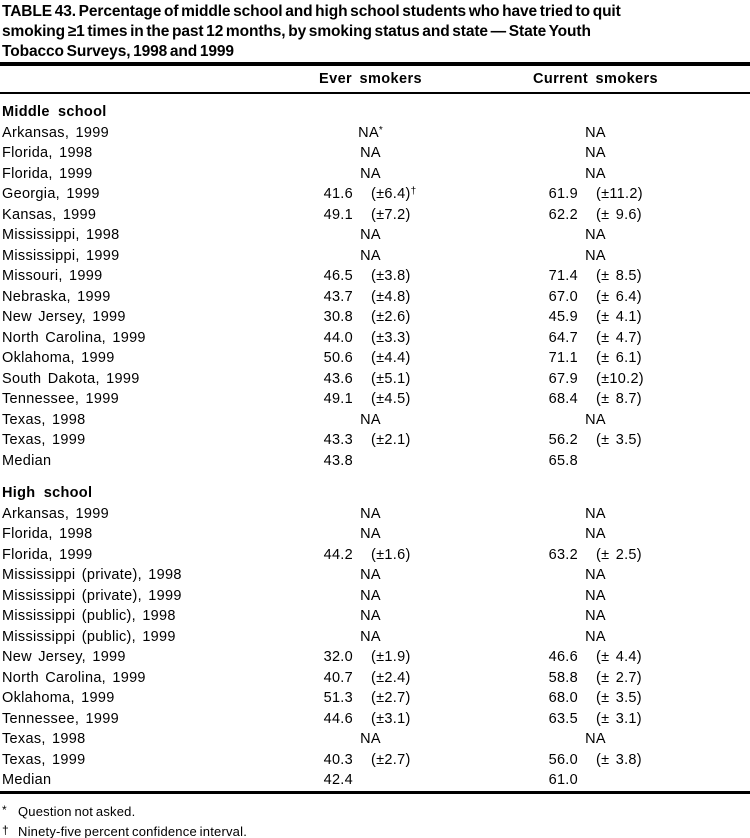 This screenshot has width=750, height=838. I want to click on current-smokers-value: 56.0, so click(563, 759).